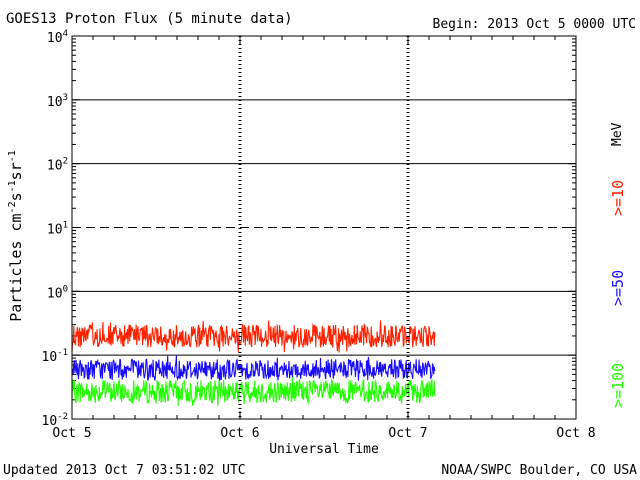 The width and height of the screenshot is (640, 480). What do you see at coordinates (535, 24) in the screenshot?
I see `begin-time-label: Begin: 2013 Oct 5 0000 UTC` at bounding box center [535, 24].